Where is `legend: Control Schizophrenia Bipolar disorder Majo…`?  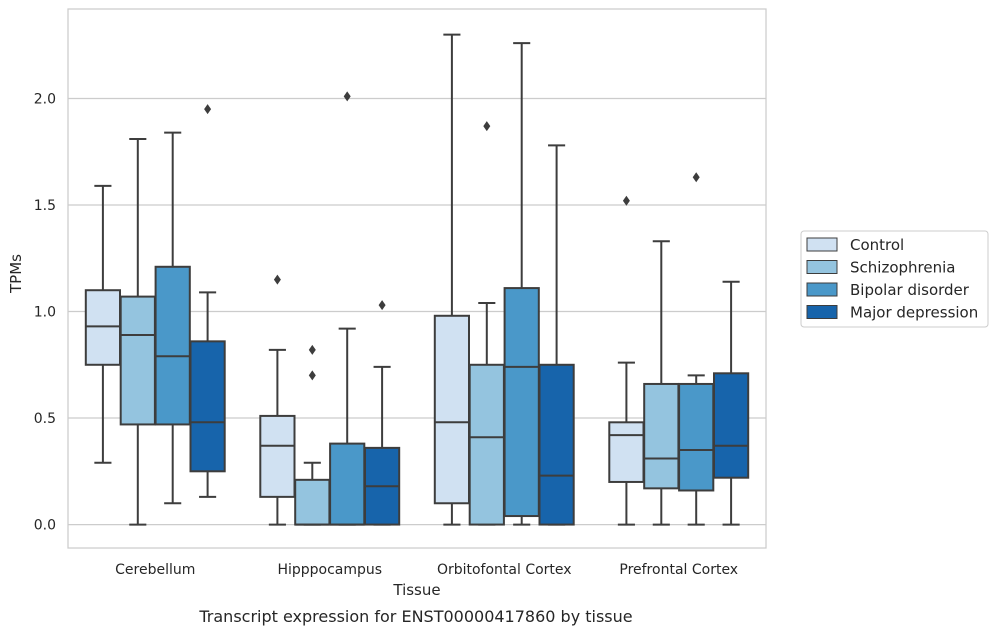 legend: Control Schizophrenia Bipolar disorder Majo… is located at coordinates (894, 279).